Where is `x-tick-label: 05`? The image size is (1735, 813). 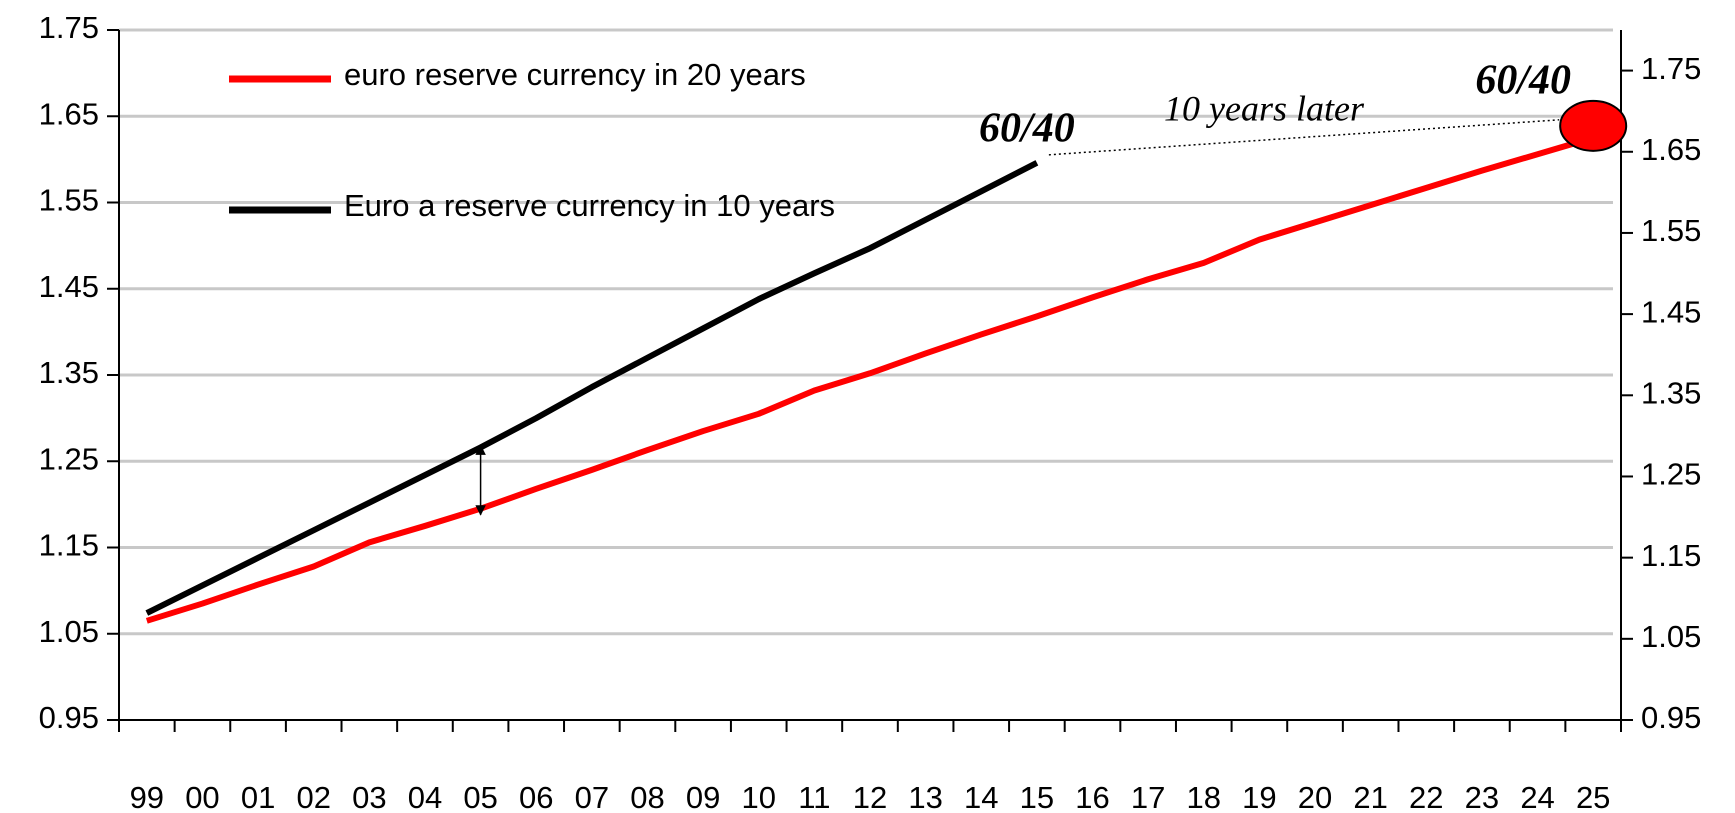 x-tick-label: 05 is located at coordinates (480, 796).